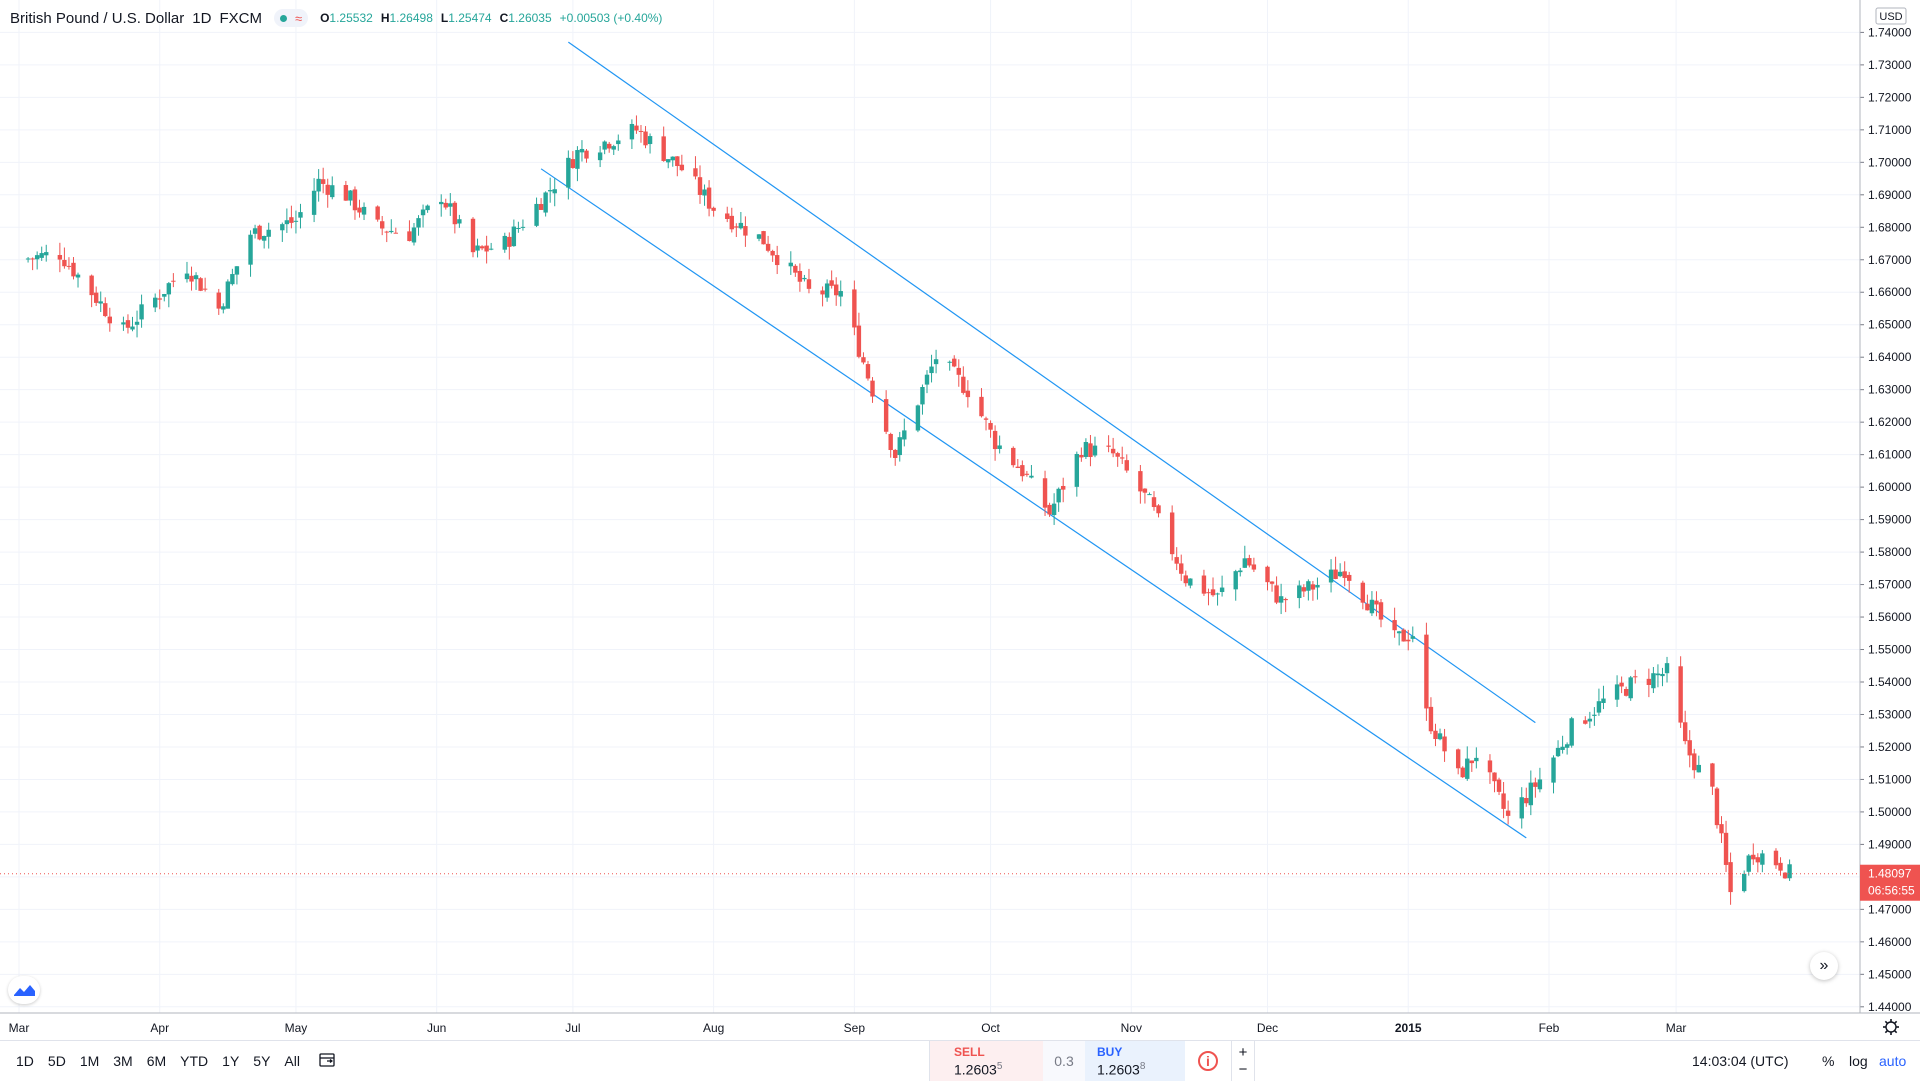 Image resolution: width=1920 pixels, height=1081 pixels. I want to click on range-5d-button: 5D, so click(56, 1061).